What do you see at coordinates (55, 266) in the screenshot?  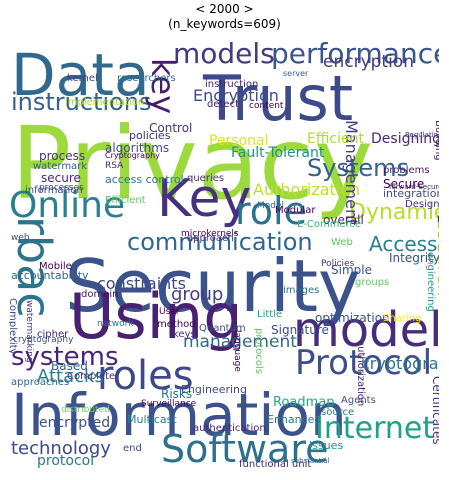 I see `keyword-mobile: Mobile` at bounding box center [55, 266].